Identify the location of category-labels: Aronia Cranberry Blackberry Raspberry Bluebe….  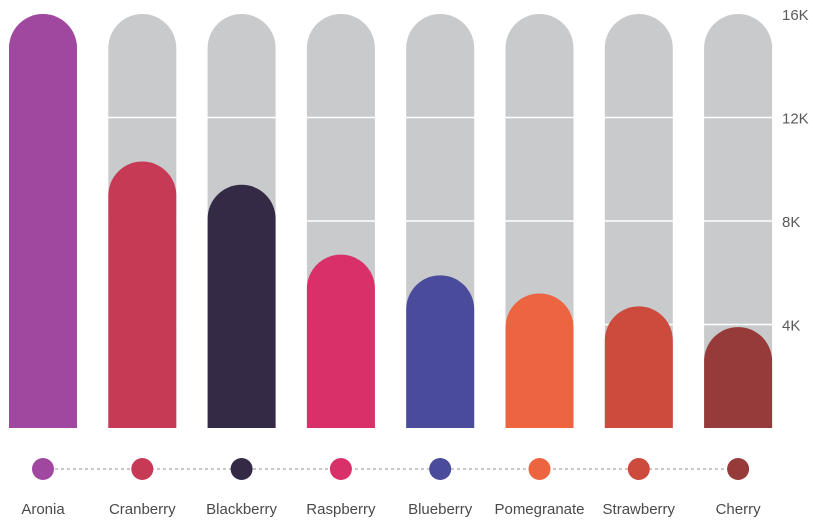
(391, 509).